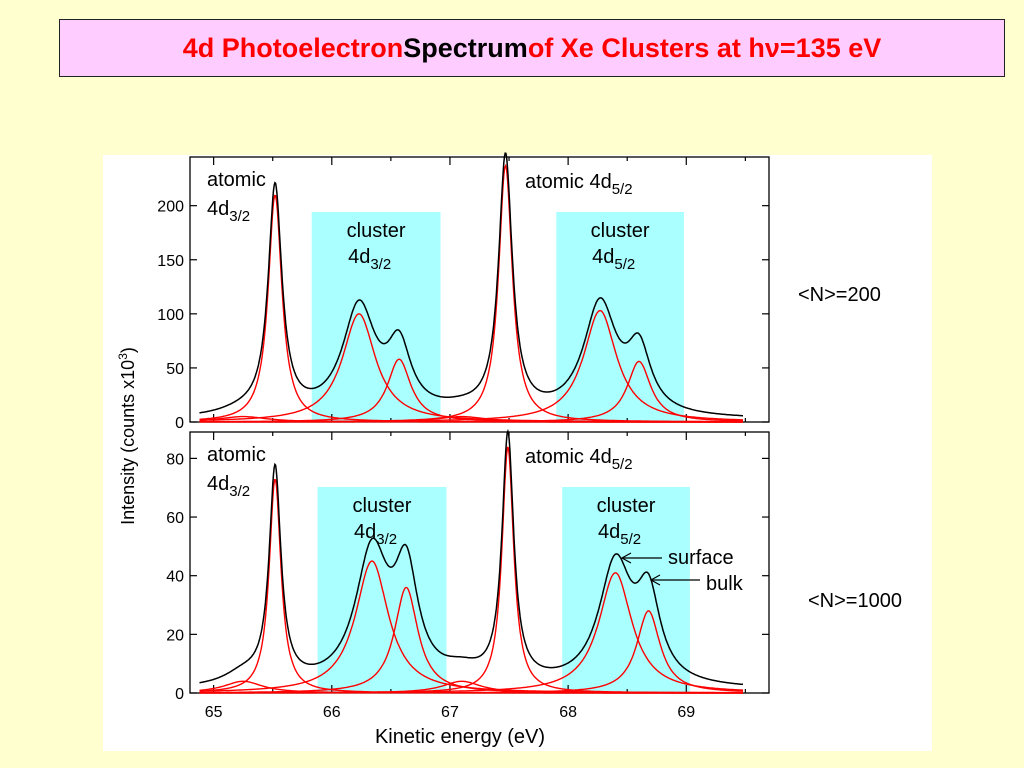 The width and height of the screenshot is (1024, 768). What do you see at coordinates (236, 180) in the screenshot?
I see `panel-1-atomic-32-label: atomic` at bounding box center [236, 180].